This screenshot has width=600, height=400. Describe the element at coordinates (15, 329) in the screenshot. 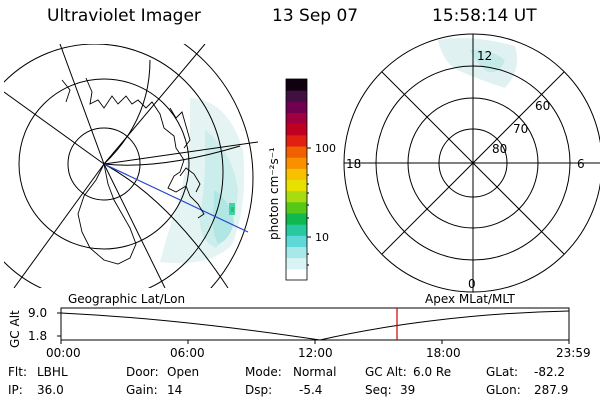

I see `timeline-axis-label: GC Alt` at that location.